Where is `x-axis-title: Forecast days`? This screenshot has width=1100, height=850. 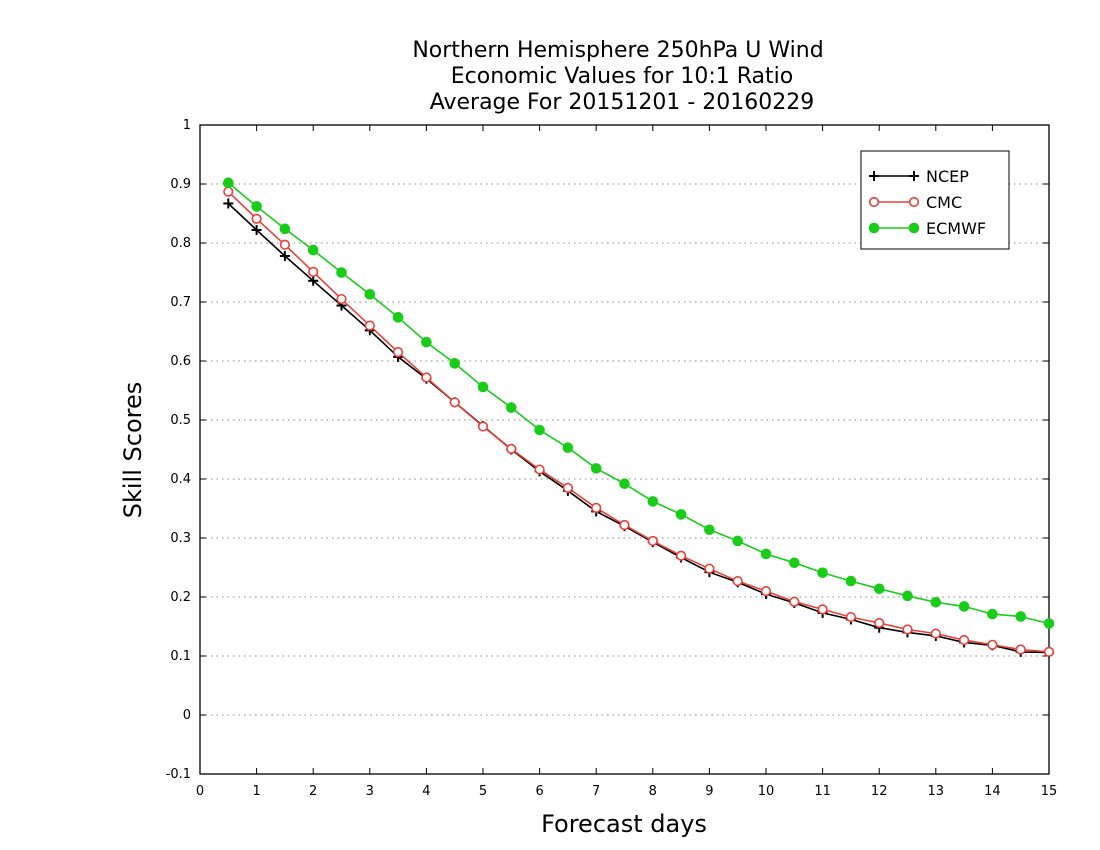
x-axis-title: Forecast days is located at coordinates (624, 824).